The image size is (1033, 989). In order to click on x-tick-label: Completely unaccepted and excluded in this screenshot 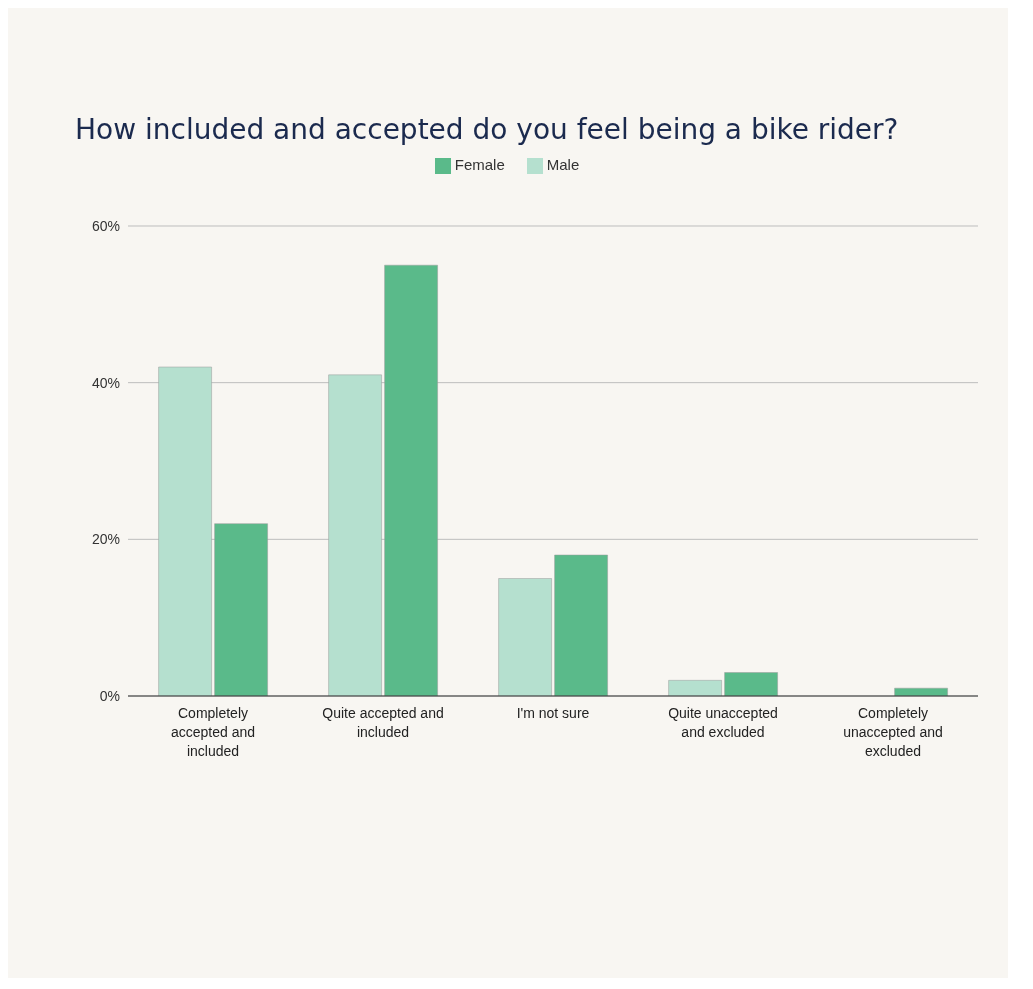, I will do `click(893, 732)`.